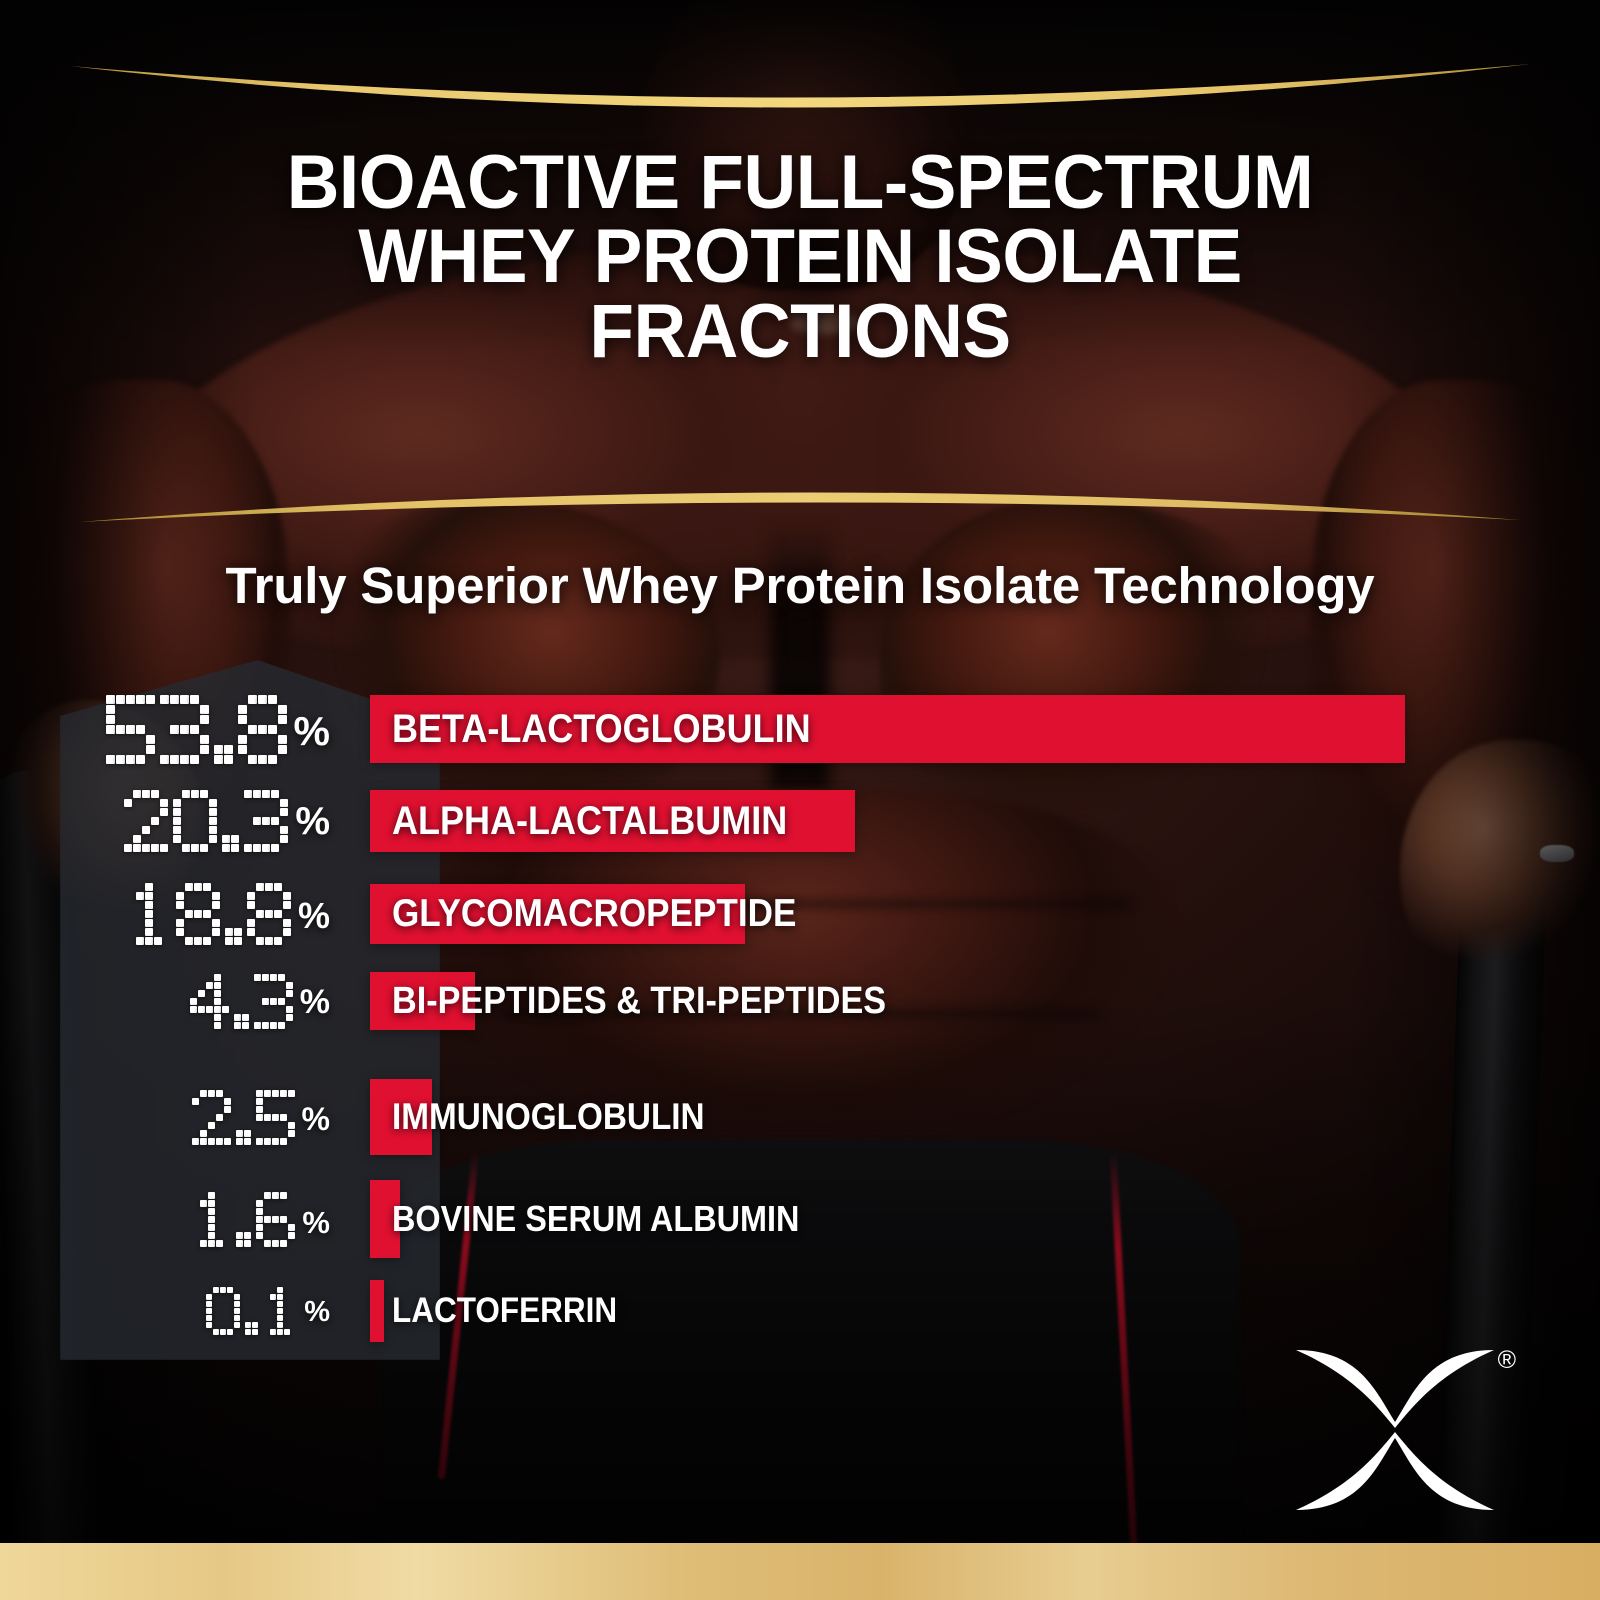  I want to click on chart-bar-label: BETA-LACTOGLOBULIN, so click(601, 729).